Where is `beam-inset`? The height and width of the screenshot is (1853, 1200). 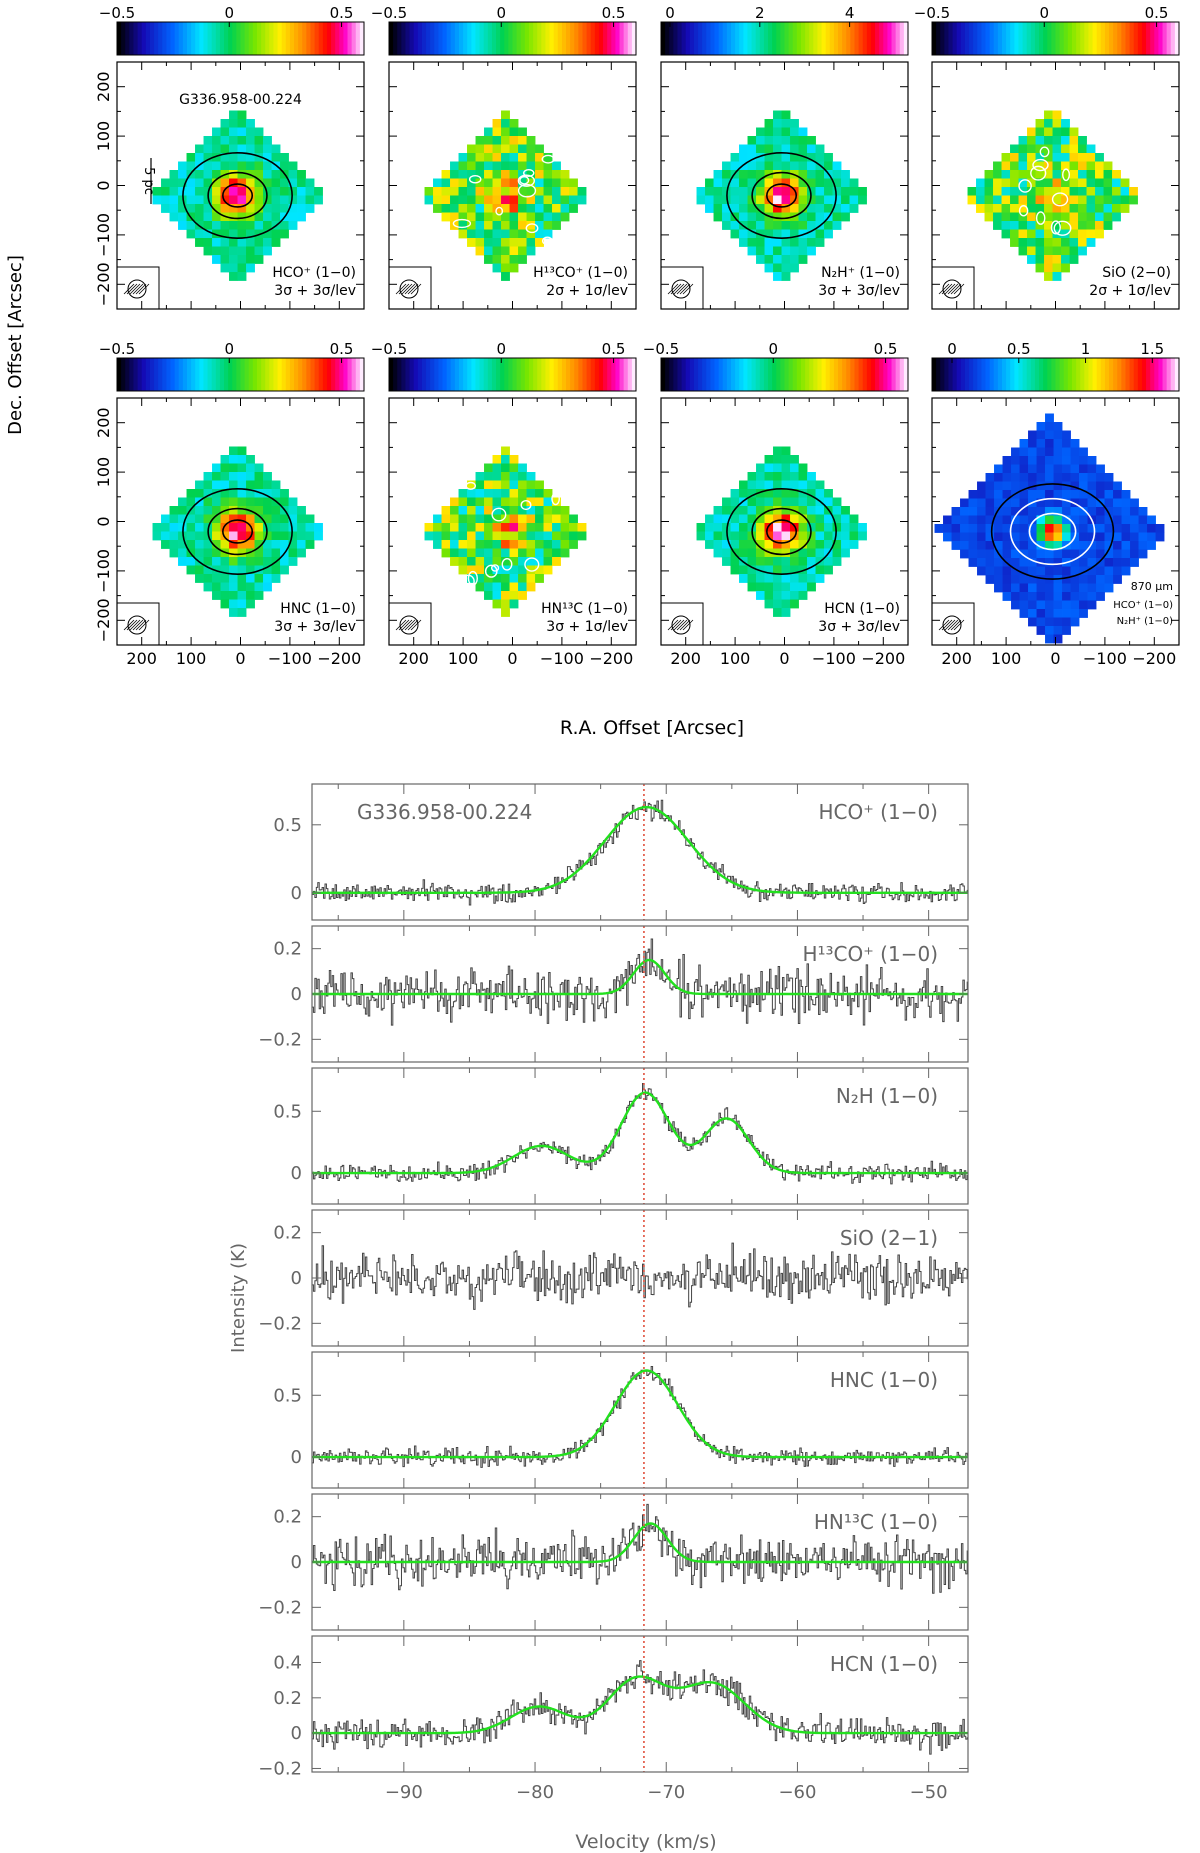 beam-inset is located at coordinates (138, 623).